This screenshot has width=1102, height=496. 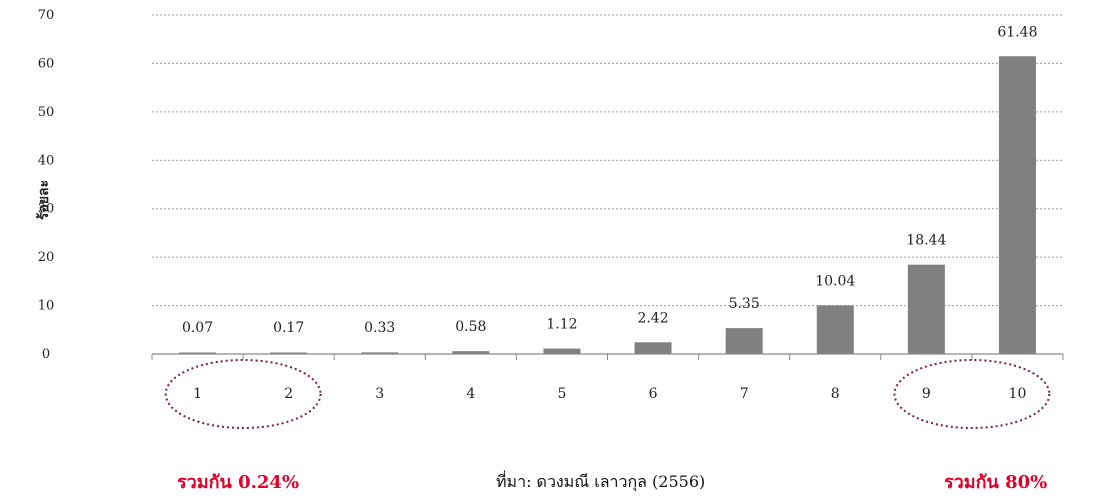 I want to click on data-label: 10.04, so click(x=835, y=281).